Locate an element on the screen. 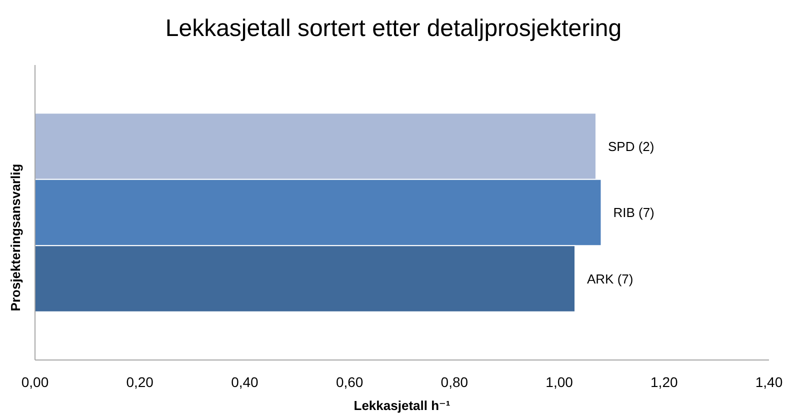 This screenshot has height=414, width=787. y-axis-title: Prosjekteringsansvarlig is located at coordinates (15, 238).